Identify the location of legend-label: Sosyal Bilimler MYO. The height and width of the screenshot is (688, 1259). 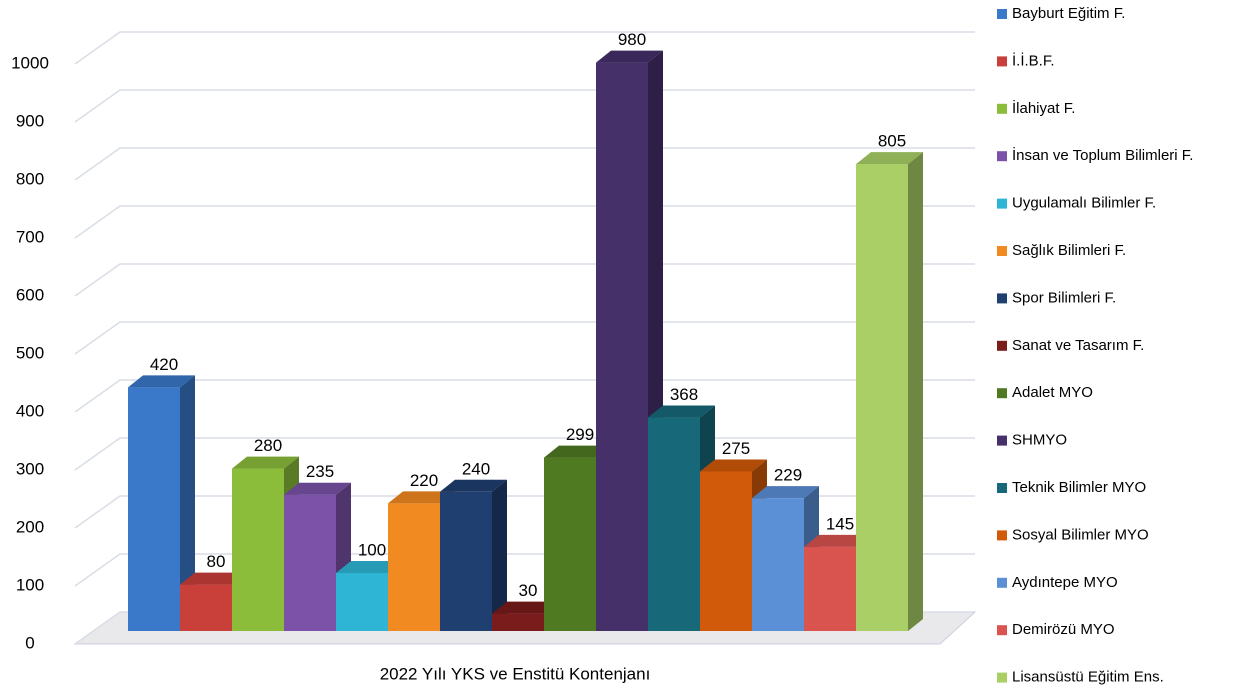
(1080, 534).